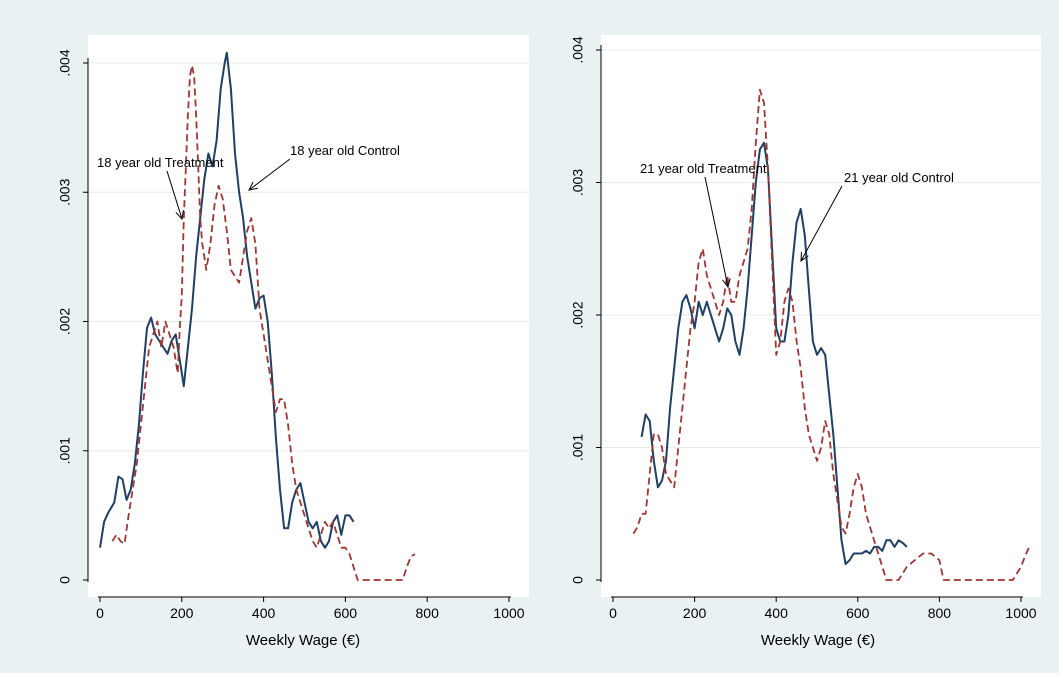  Describe the element at coordinates (578, 49) in the screenshot. I see `right-y-tick-label: .004` at that location.